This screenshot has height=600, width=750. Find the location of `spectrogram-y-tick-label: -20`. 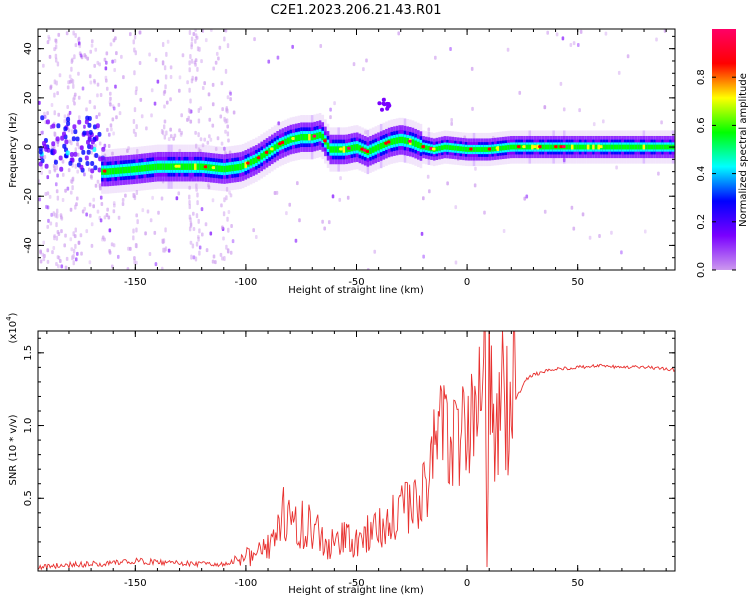

spectrogram-y-tick-label: -20 is located at coordinates (28, 196).